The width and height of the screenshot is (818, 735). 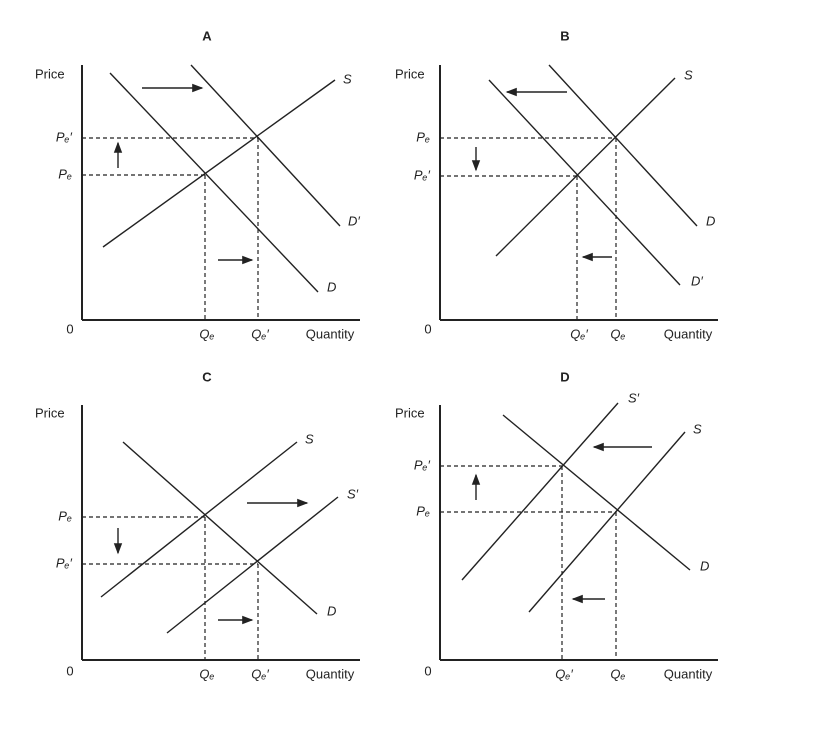 What do you see at coordinates (207, 35) in the screenshot?
I see `panel-title: A` at bounding box center [207, 35].